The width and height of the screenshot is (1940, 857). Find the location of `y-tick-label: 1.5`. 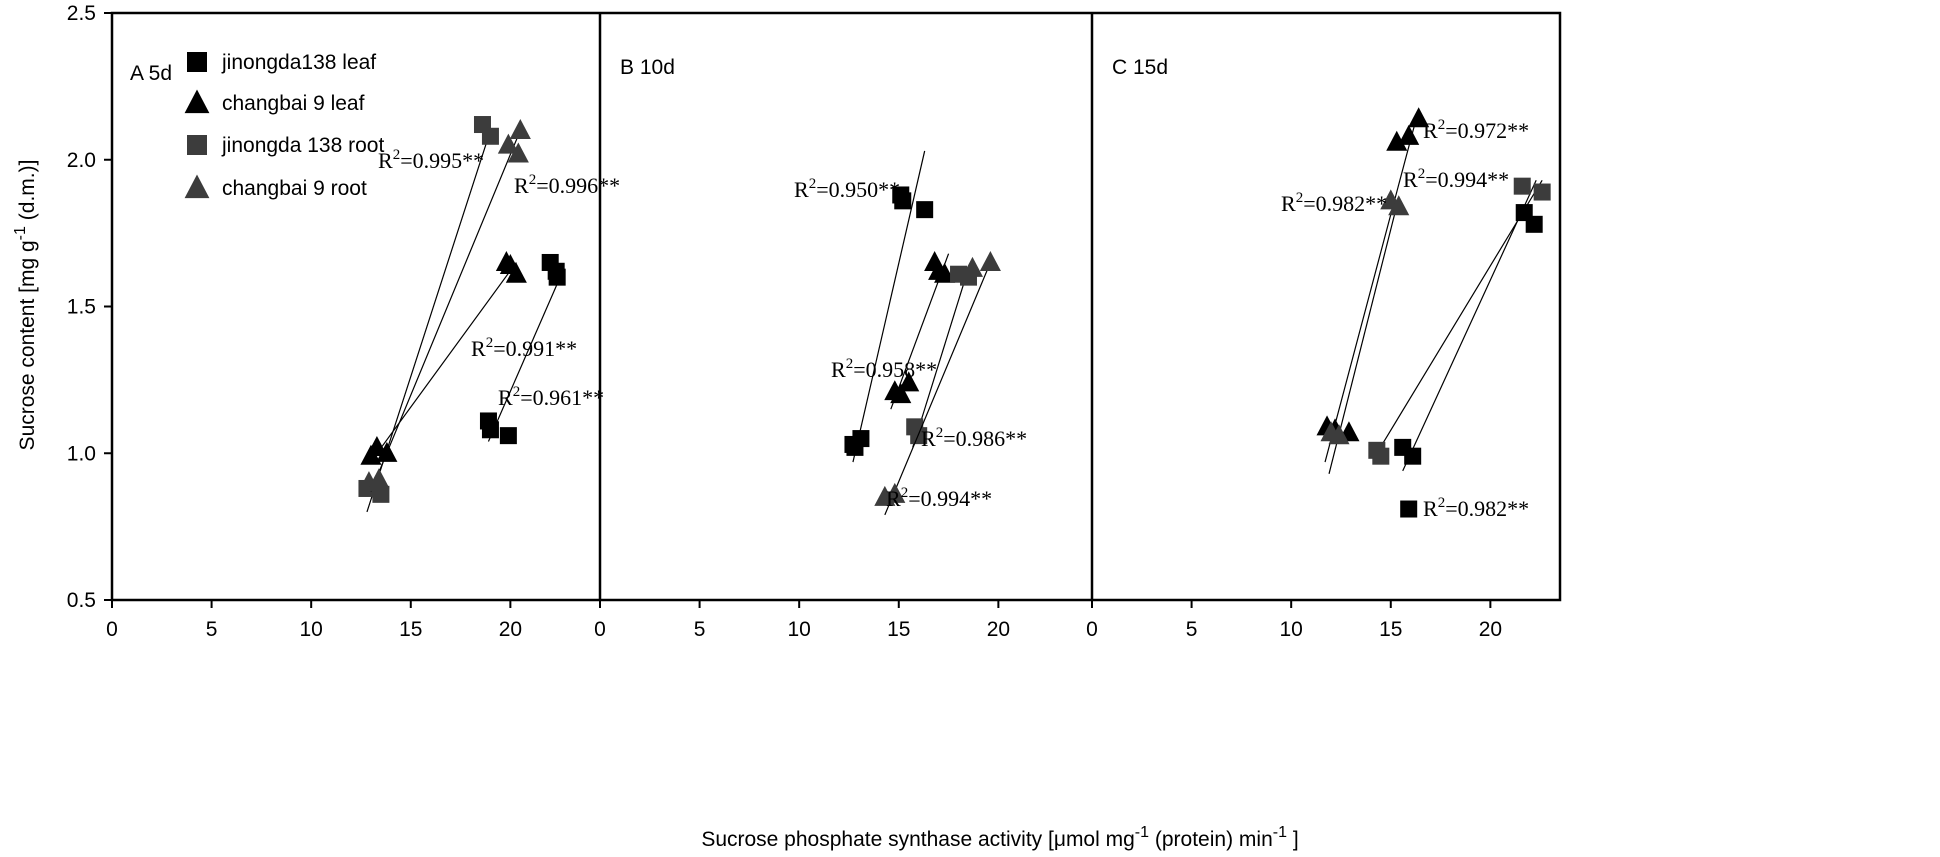

y-tick-label: 1.5 is located at coordinates (81, 307).